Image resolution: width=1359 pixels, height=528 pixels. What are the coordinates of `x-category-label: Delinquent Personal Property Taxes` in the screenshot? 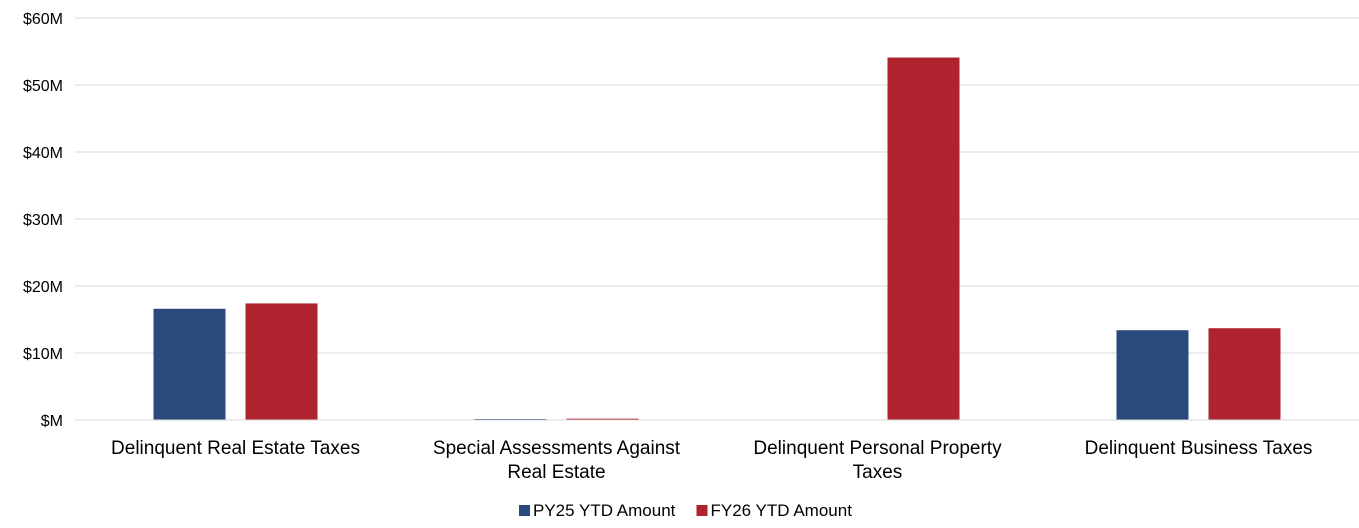 It's located at (877, 460).